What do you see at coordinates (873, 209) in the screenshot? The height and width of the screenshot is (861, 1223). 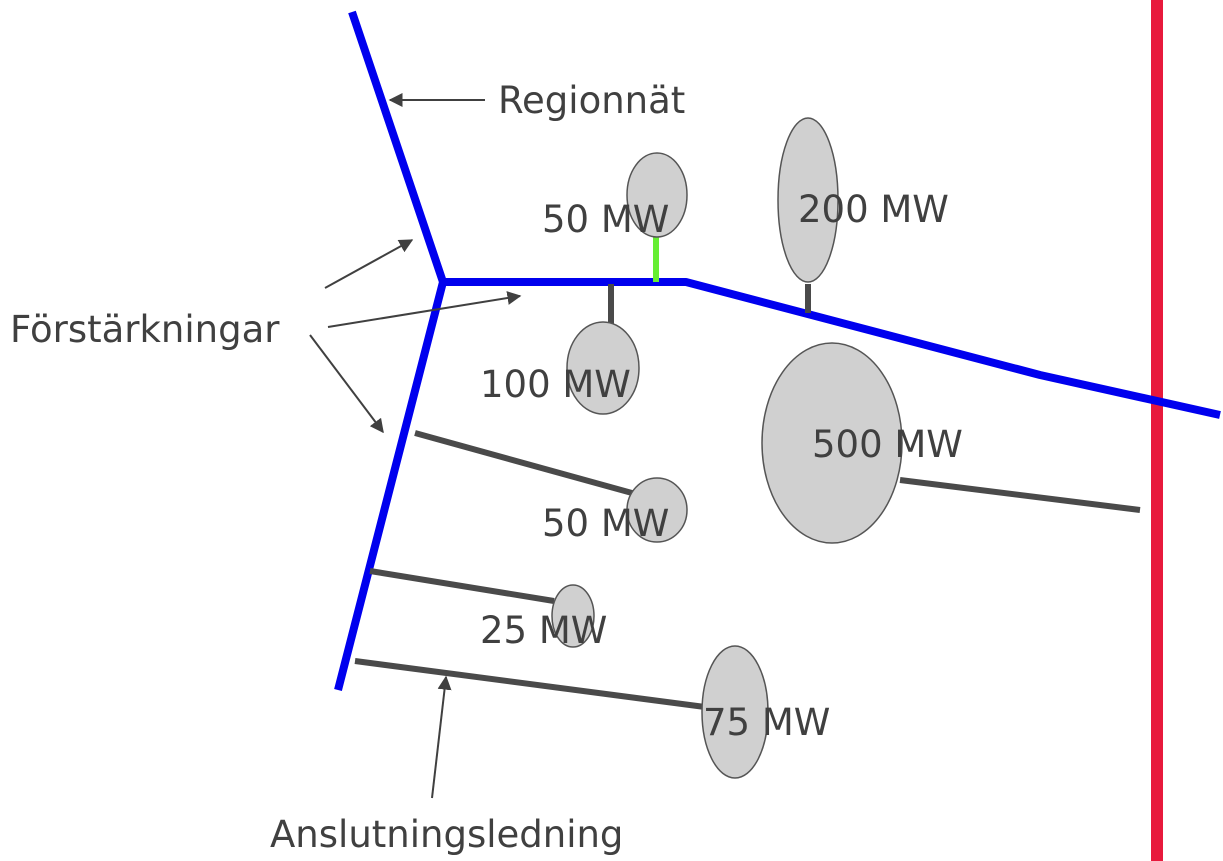 I see `node-label: 200 MW` at bounding box center [873, 209].